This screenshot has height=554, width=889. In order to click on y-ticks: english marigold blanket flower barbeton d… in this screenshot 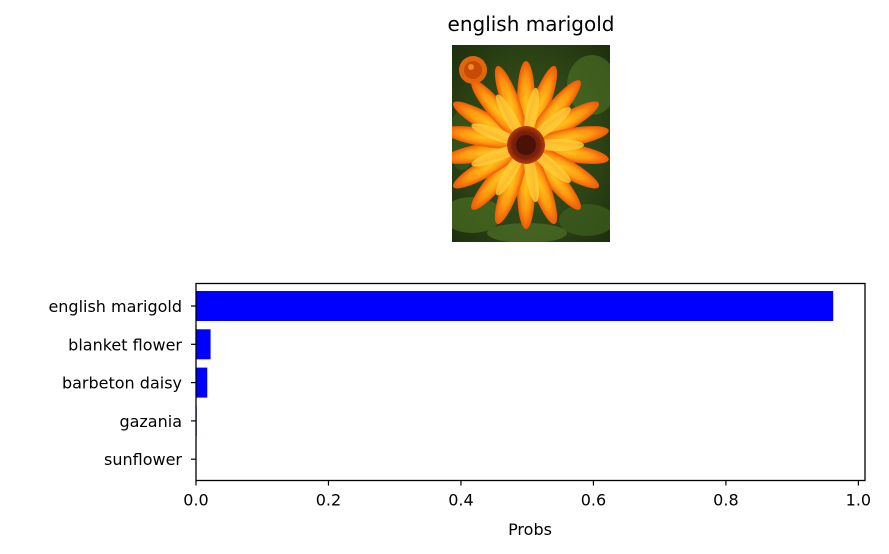, I will do `click(122, 383)`.